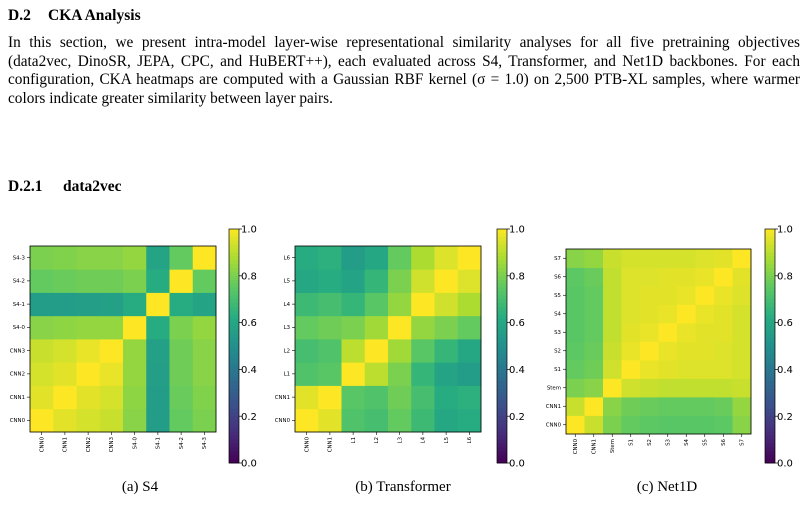 Image resolution: width=807 pixels, height=506 pixels. I want to click on colorbar-tick-label: 0.6, so click(249, 323).